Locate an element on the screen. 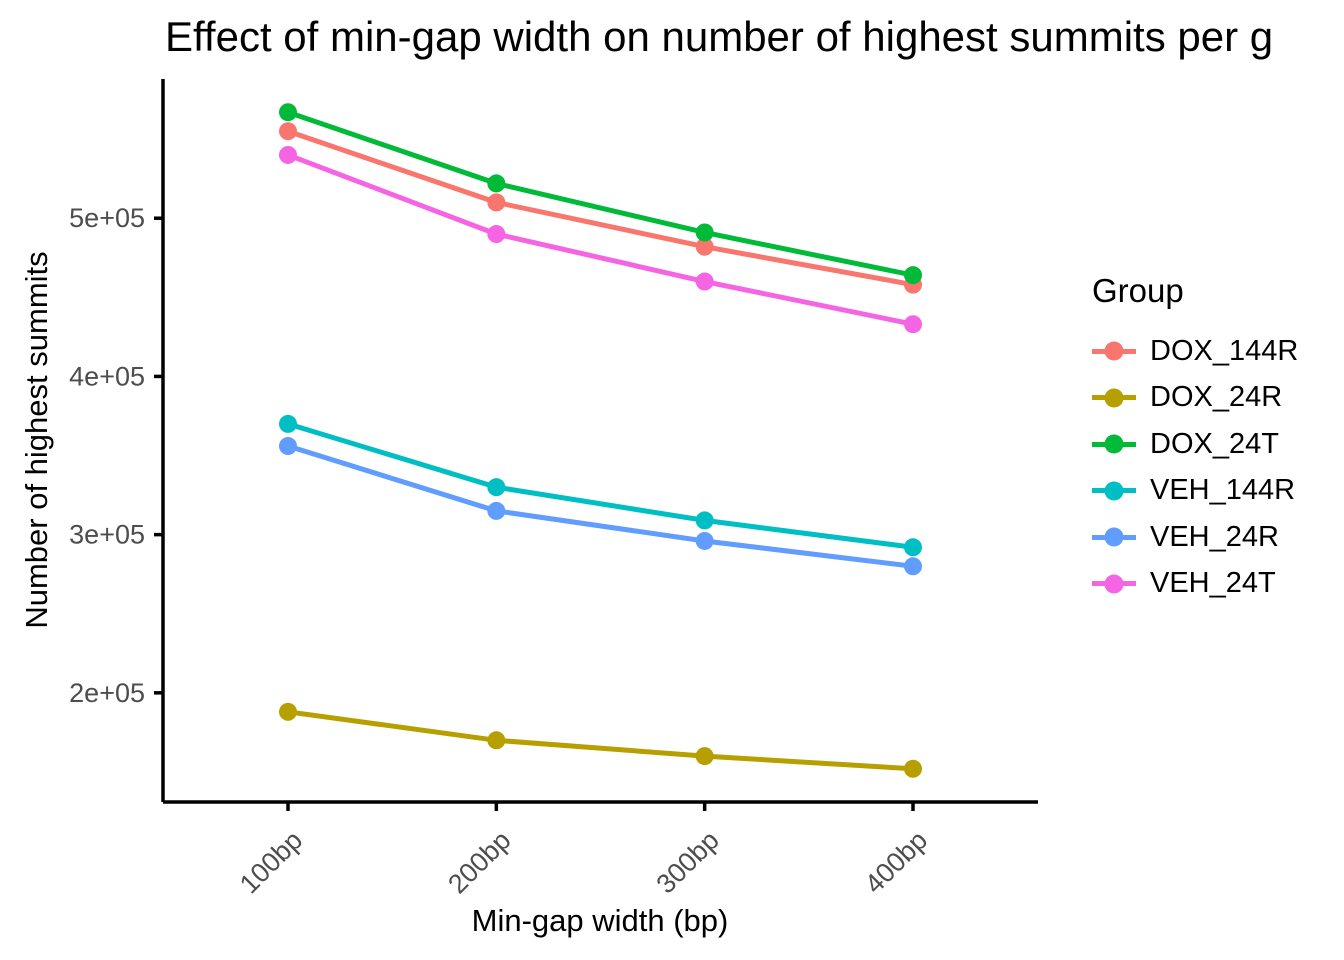  series-line-VEH_24R is located at coordinates (600, 506).